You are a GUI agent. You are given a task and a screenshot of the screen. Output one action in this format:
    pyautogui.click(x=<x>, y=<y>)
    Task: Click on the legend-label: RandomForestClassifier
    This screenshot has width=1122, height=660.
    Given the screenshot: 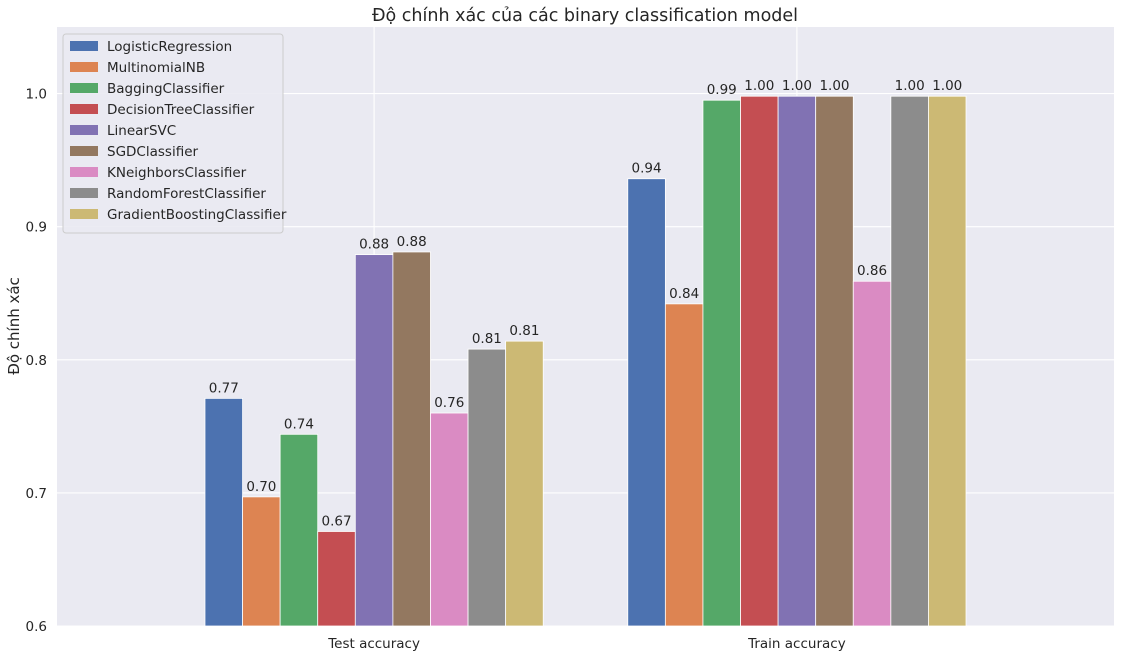 What is the action you would take?
    pyautogui.click(x=186, y=194)
    